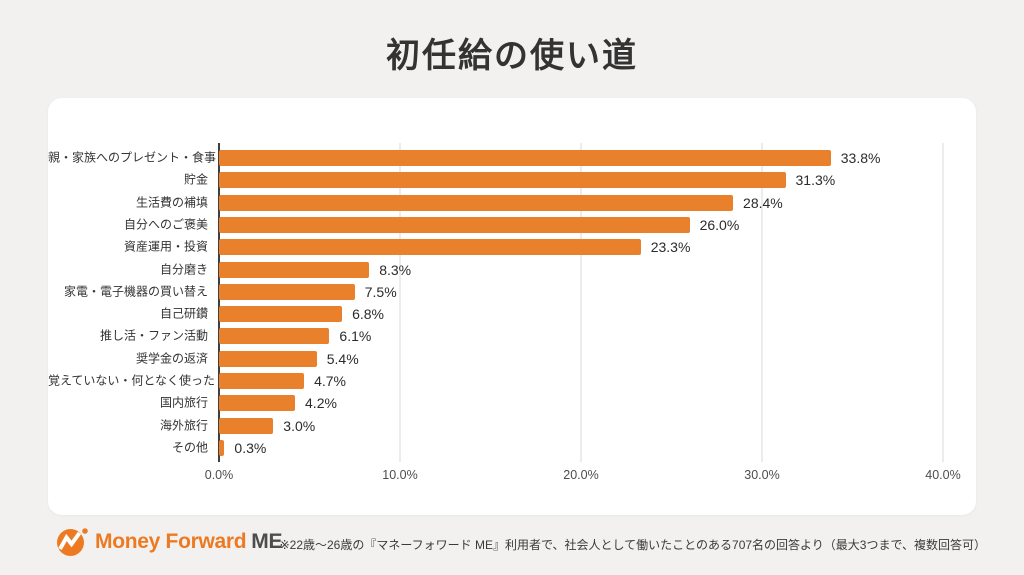 The width and height of the screenshot is (1024, 575). Describe the element at coordinates (330, 381) in the screenshot. I see `value-label: 4.7%` at that location.